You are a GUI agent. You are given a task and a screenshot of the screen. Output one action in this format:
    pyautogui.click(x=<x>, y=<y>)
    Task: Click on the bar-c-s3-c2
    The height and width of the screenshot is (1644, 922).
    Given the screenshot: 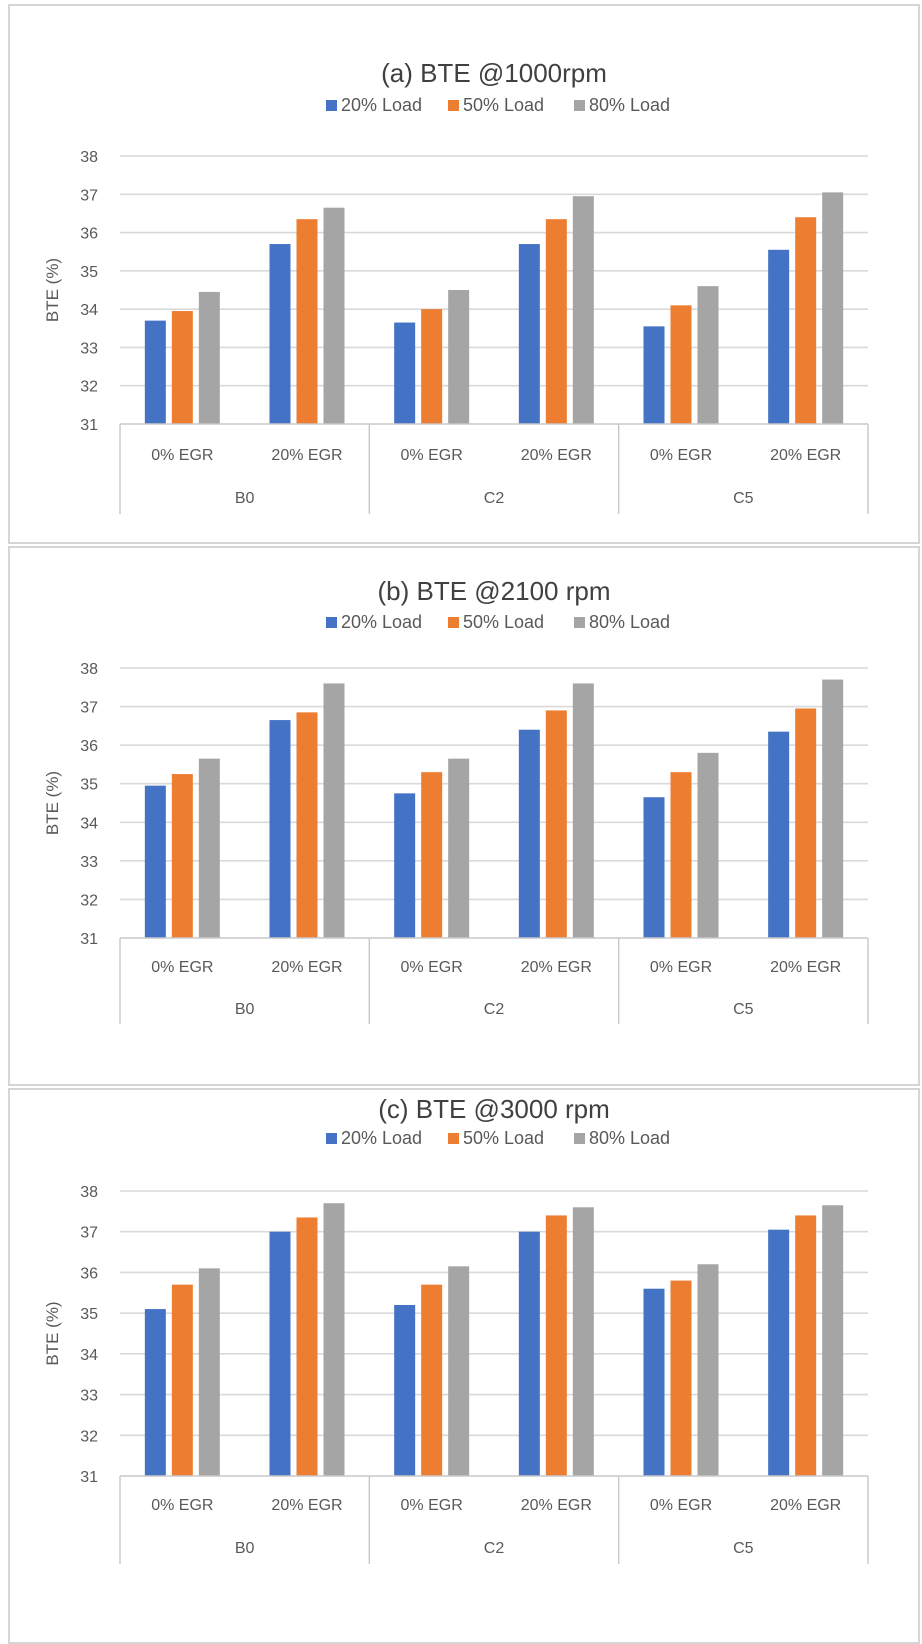 What is the action you would take?
    pyautogui.click(x=334, y=1339)
    